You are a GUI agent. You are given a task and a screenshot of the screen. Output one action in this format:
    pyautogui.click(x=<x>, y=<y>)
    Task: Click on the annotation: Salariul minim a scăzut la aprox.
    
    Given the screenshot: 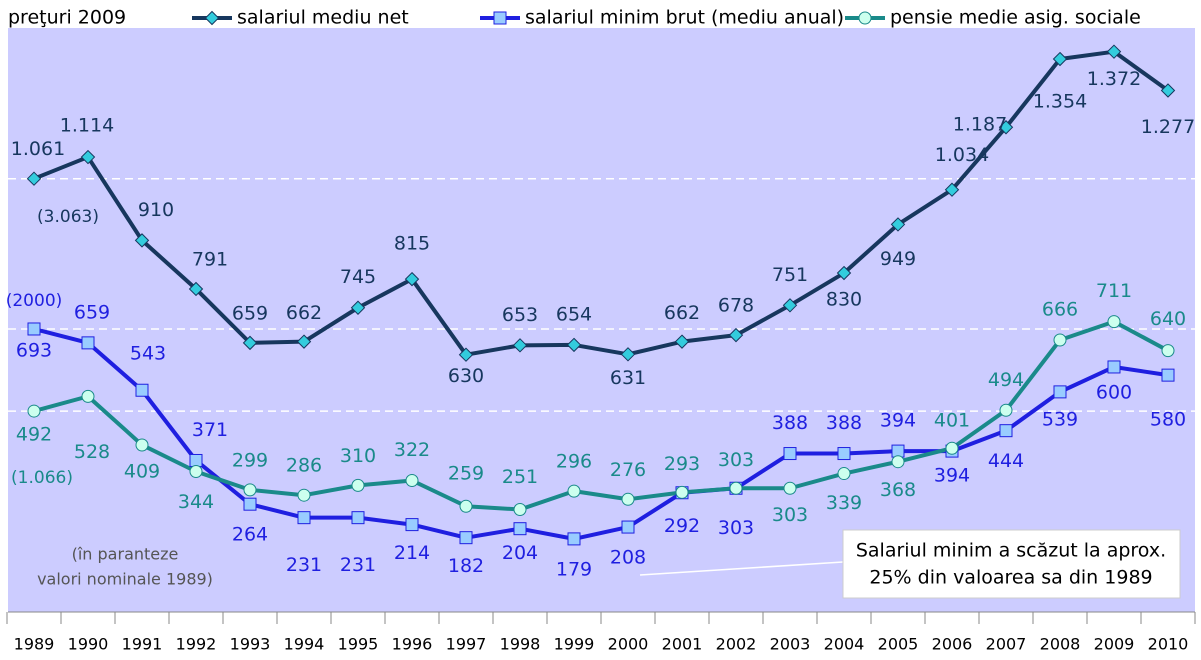 What is the action you would take?
    pyautogui.click(x=1011, y=551)
    